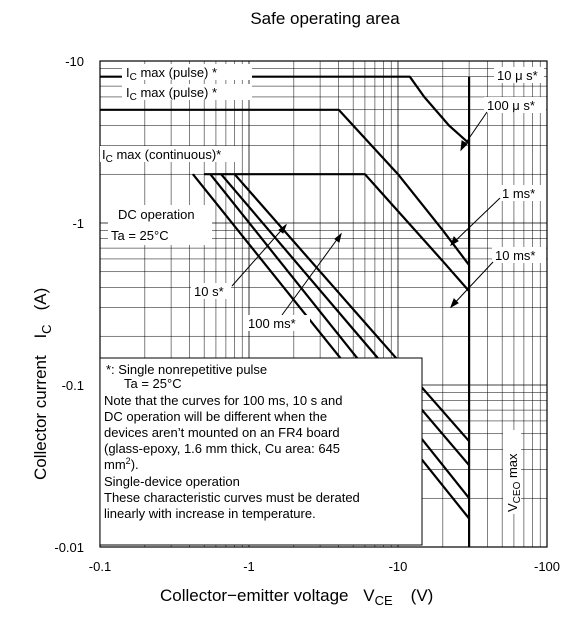 Image resolution: width=578 pixels, height=617 pixels. Describe the element at coordinates (547, 566) in the screenshot. I see `x-tick-label: -100` at that location.